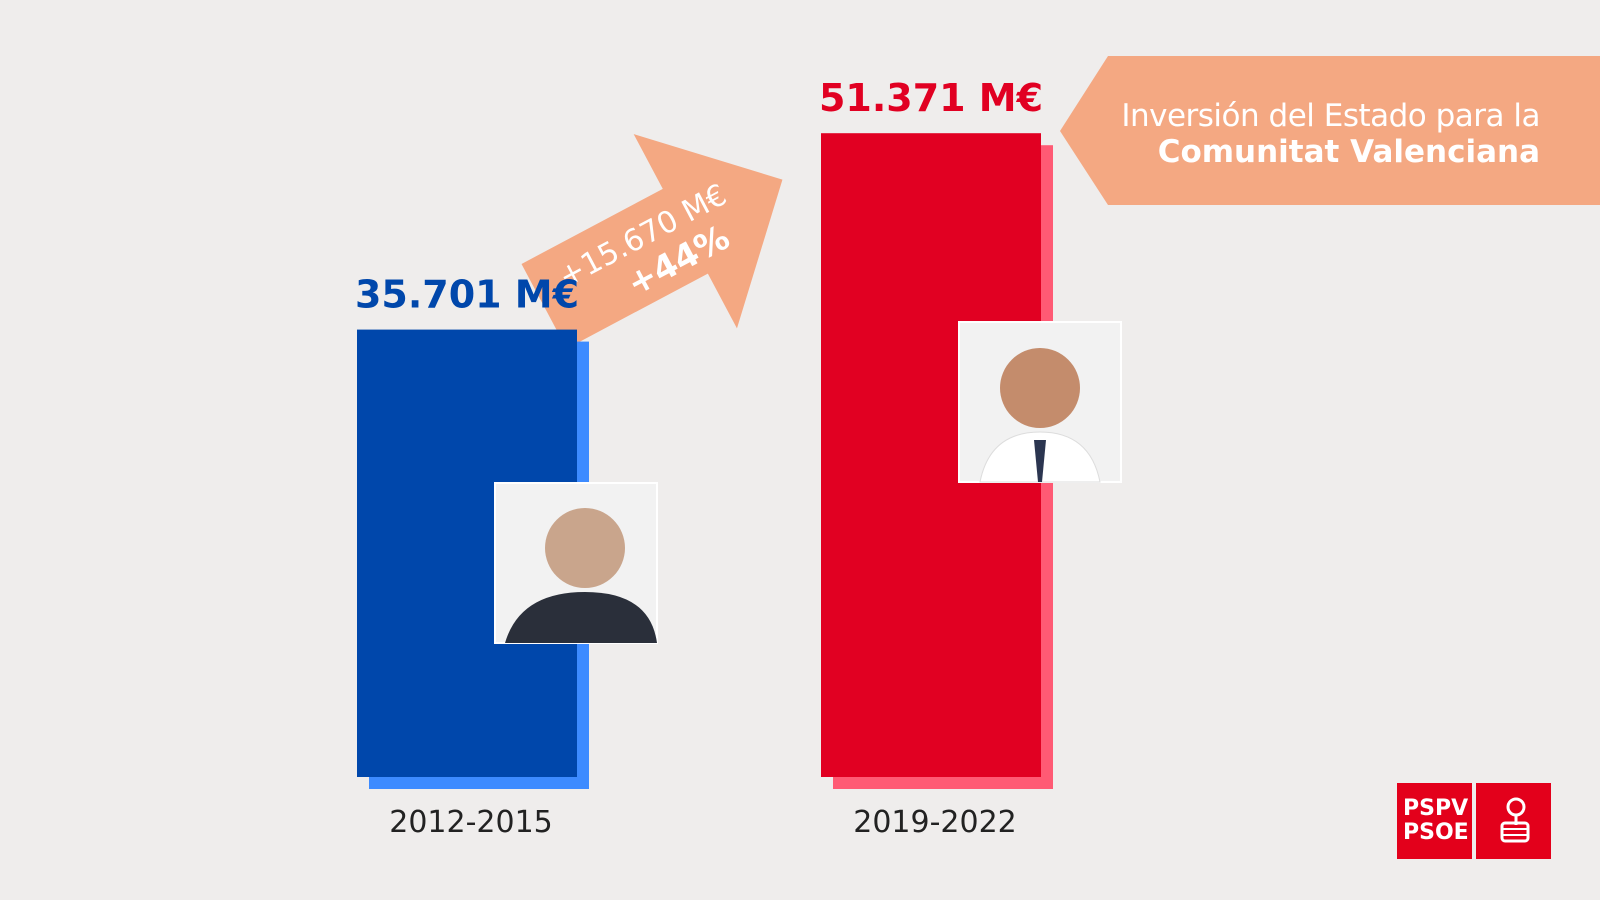 This screenshot has height=900, width=1600. Describe the element at coordinates (1348, 152) in the screenshot. I see `chart-title-line-2: Comunitat Valenciana` at that location.